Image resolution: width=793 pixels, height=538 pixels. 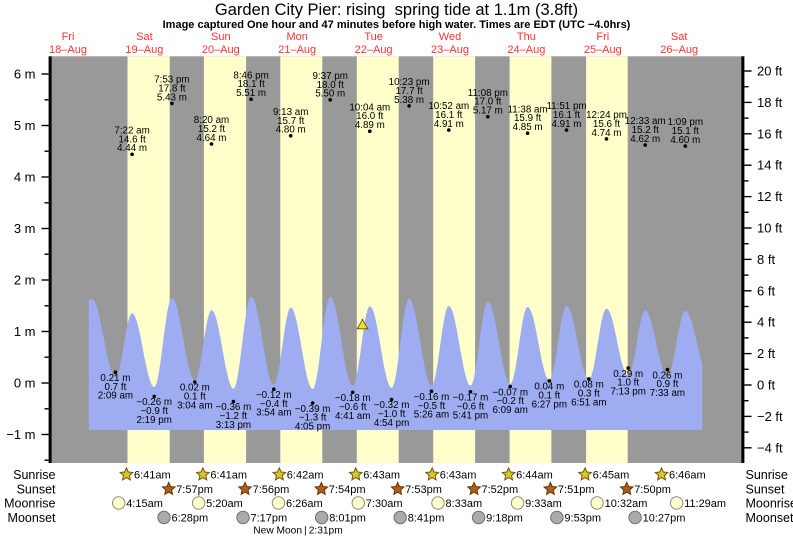 I want to click on svg-text: 7:30am, so click(x=384, y=504).